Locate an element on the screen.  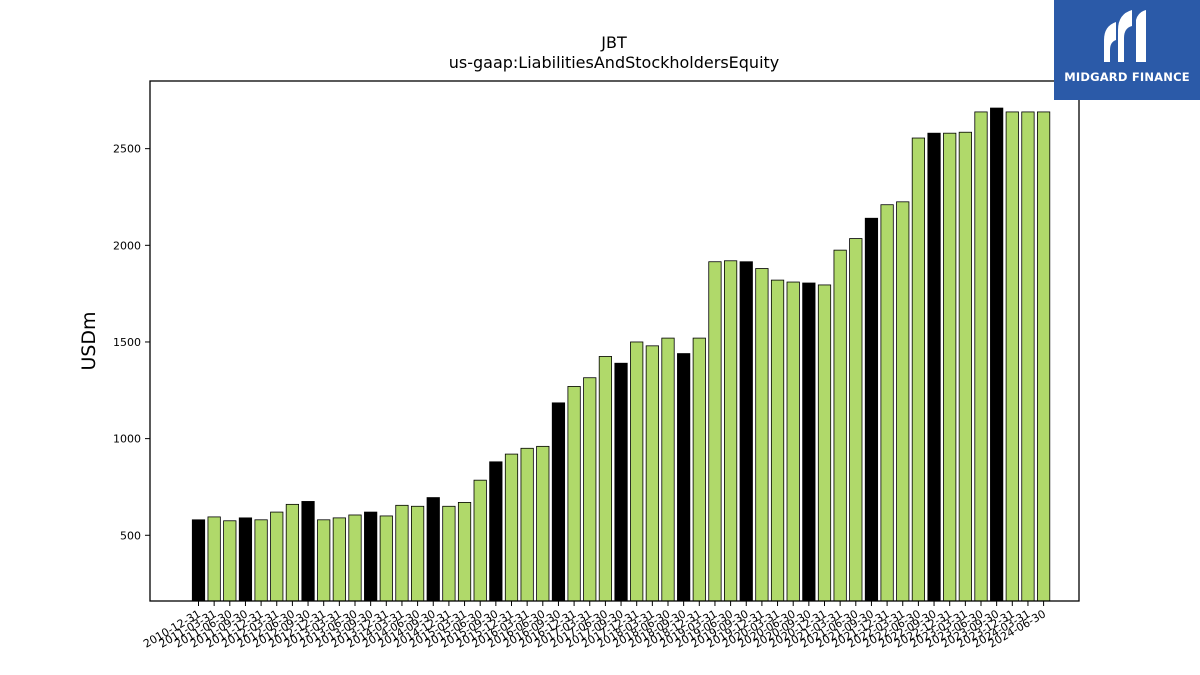
brand-logo: MIDGARD FINANCE is located at coordinates (1127, 50).